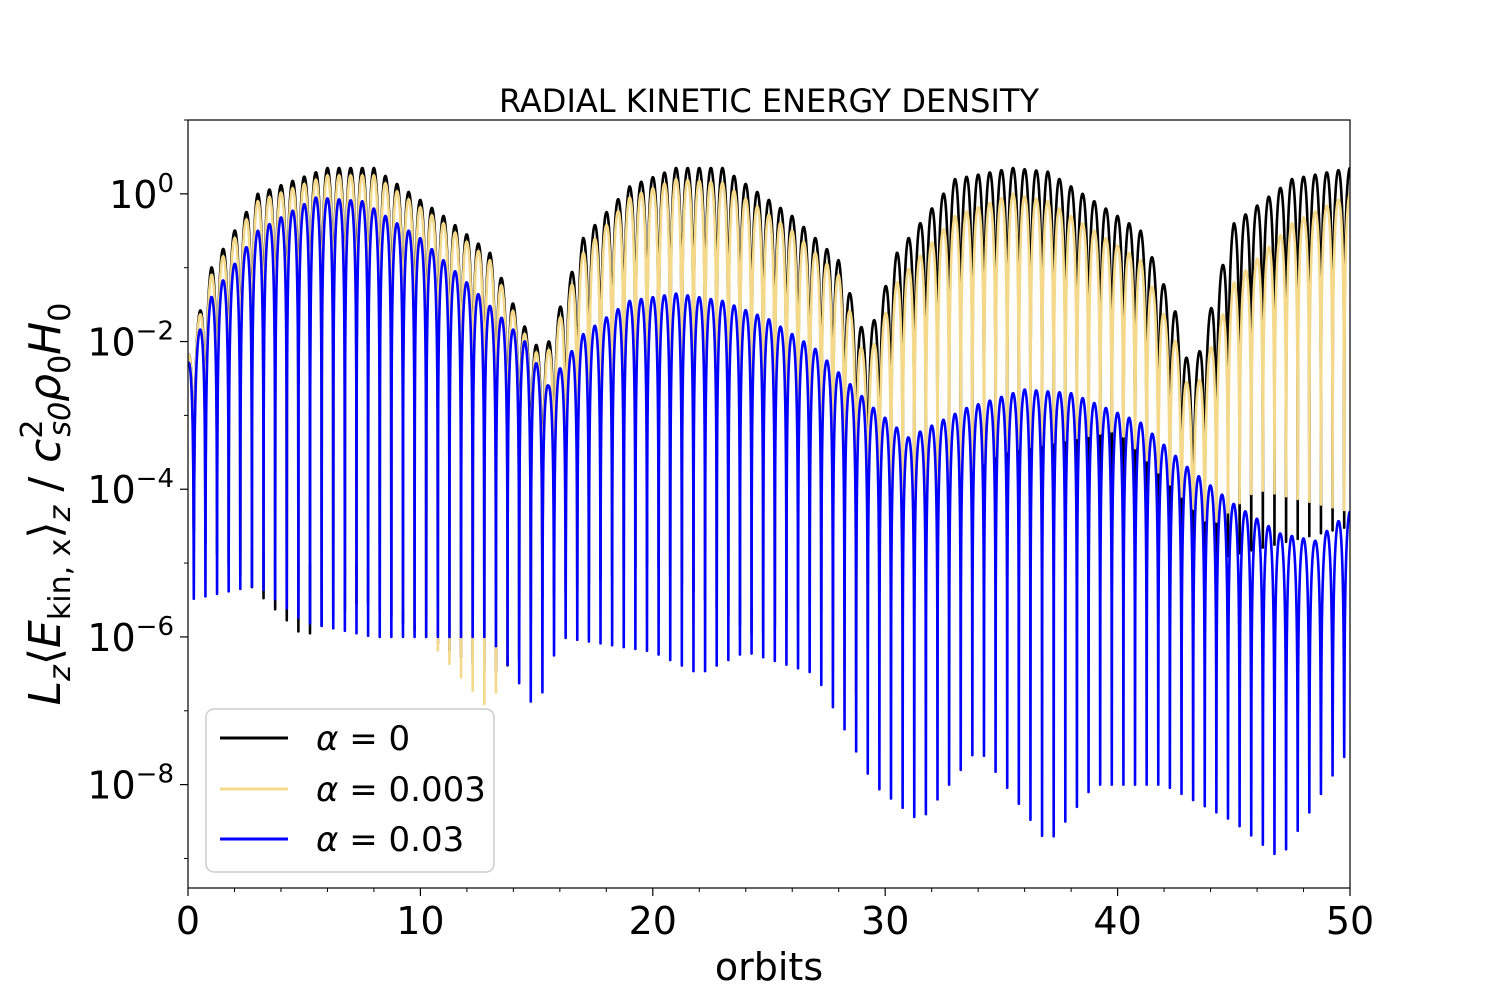 This screenshot has width=1500, height=1000. Describe the element at coordinates (885, 921) in the screenshot. I see `x-tick-label: 30` at that location.